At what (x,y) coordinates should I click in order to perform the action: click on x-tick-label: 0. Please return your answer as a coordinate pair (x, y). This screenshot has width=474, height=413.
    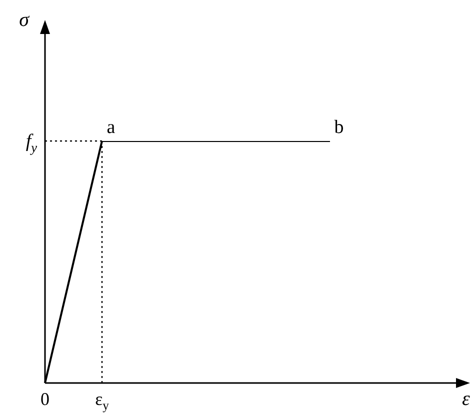
    Looking at the image, I should click on (45, 399).